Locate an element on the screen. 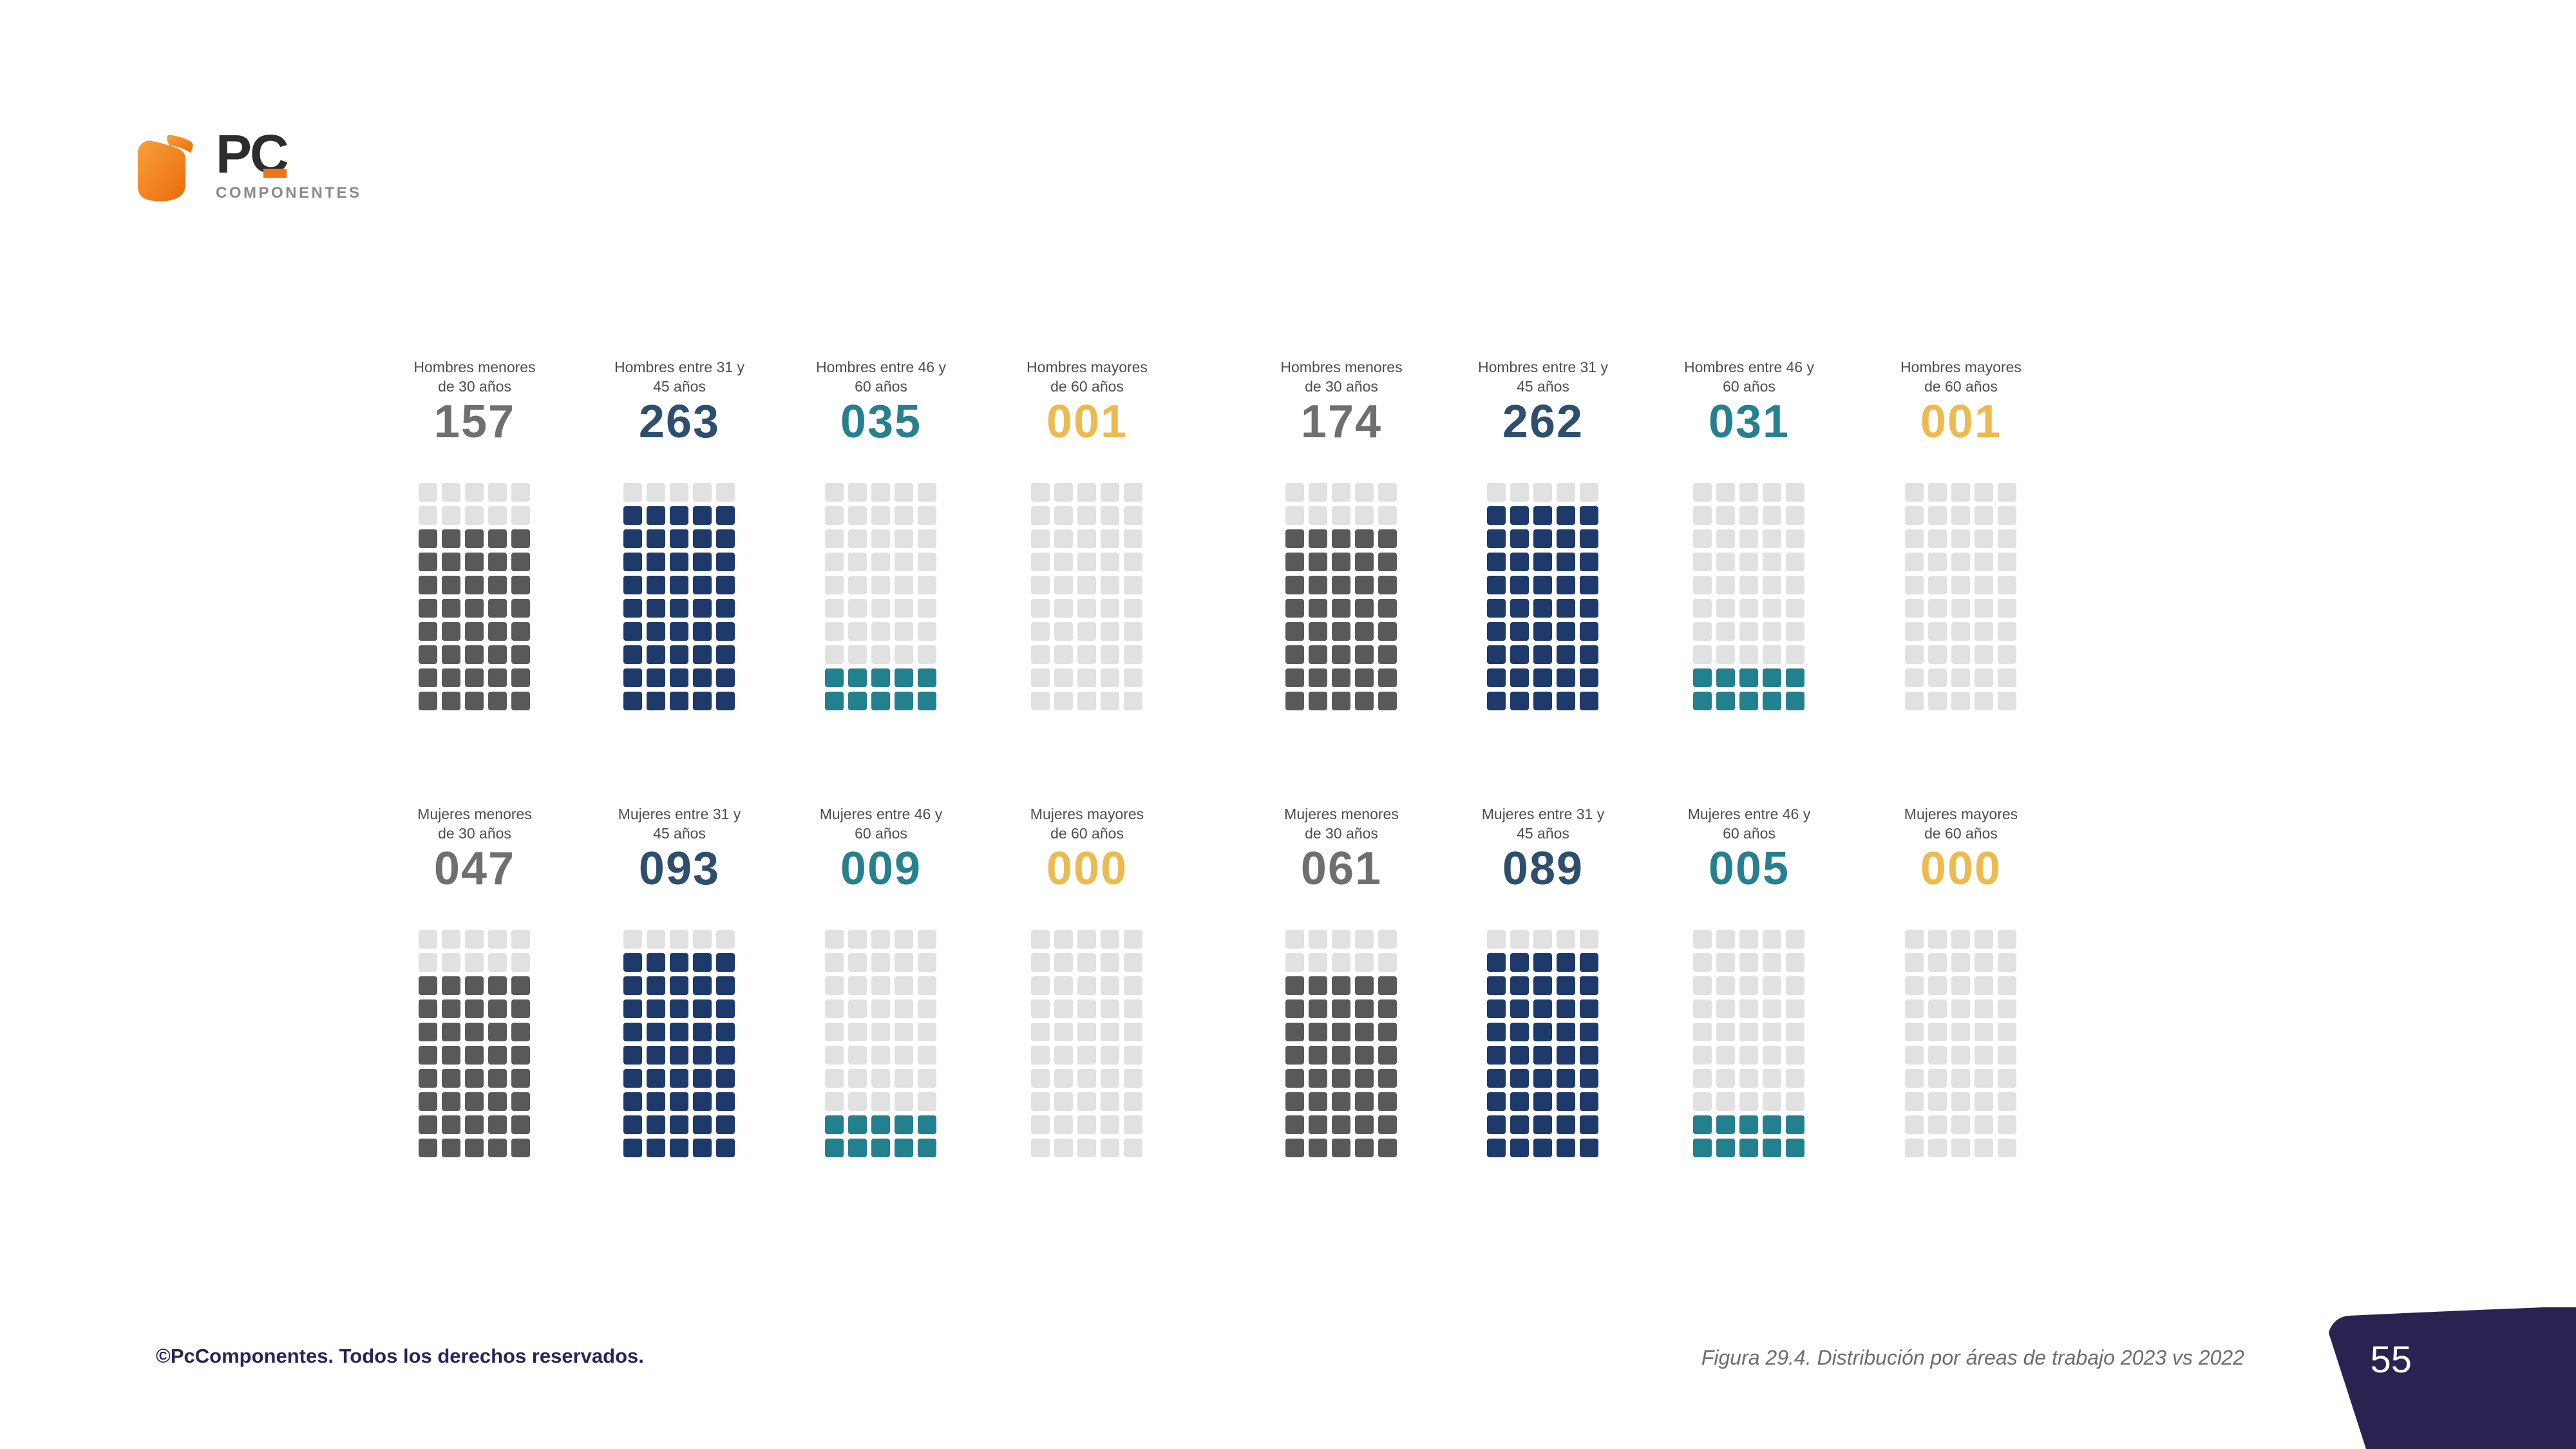 Image resolution: width=2576 pixels, height=1449 pixels. age-group-label: Hombres entre 46 y 60 años is located at coordinates (881, 377).